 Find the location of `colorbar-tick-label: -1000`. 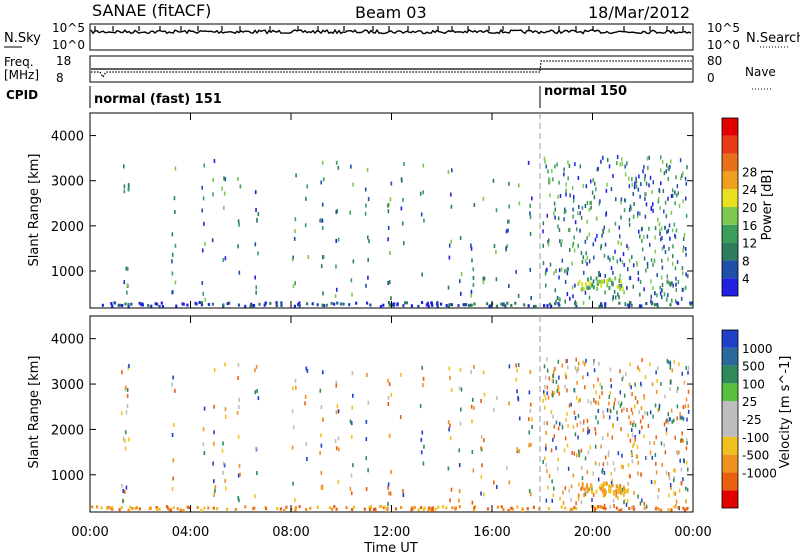

colorbar-tick-label: -1000 is located at coordinates (759, 473).